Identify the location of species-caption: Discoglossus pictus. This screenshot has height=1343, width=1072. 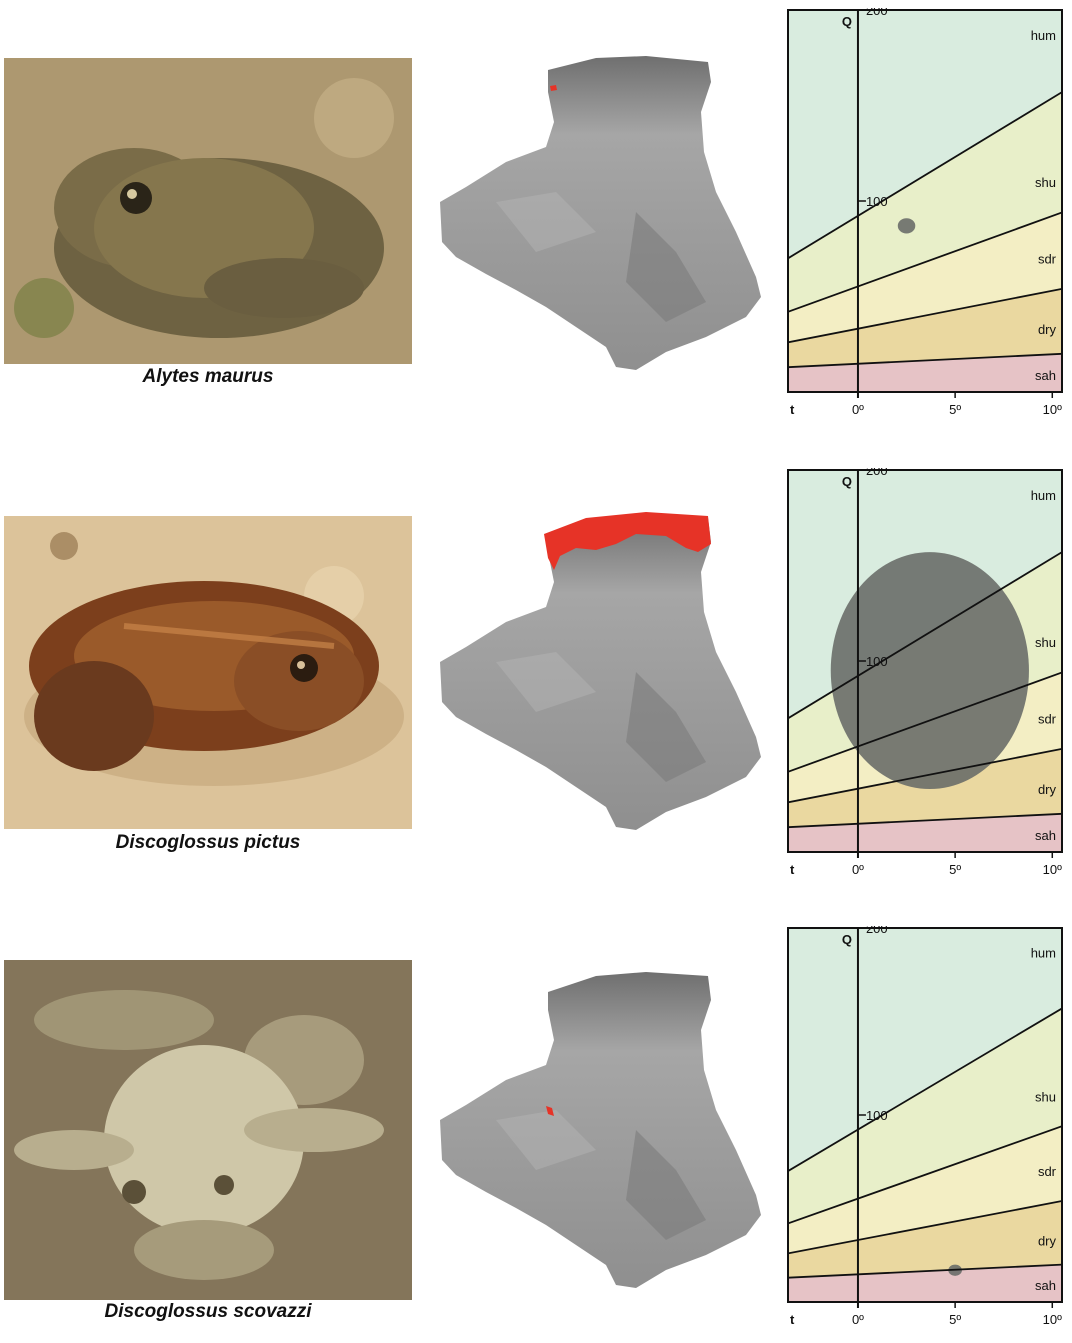
(208, 842).